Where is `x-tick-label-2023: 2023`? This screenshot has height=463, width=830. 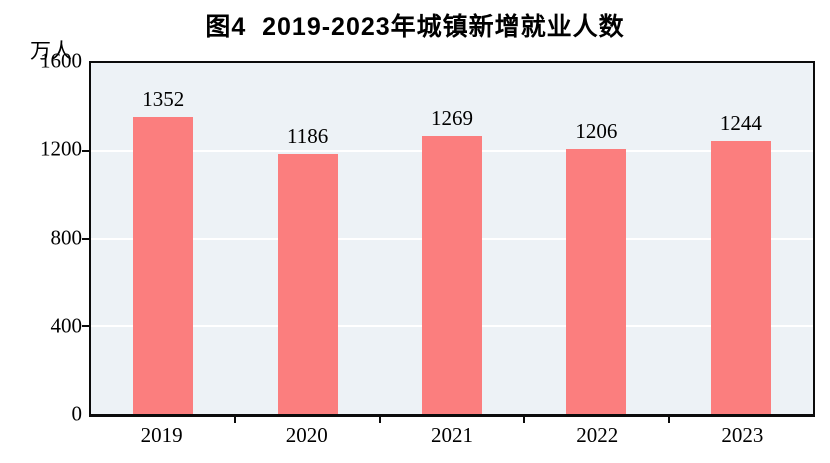
x-tick-label-2023: 2023 is located at coordinates (742, 435).